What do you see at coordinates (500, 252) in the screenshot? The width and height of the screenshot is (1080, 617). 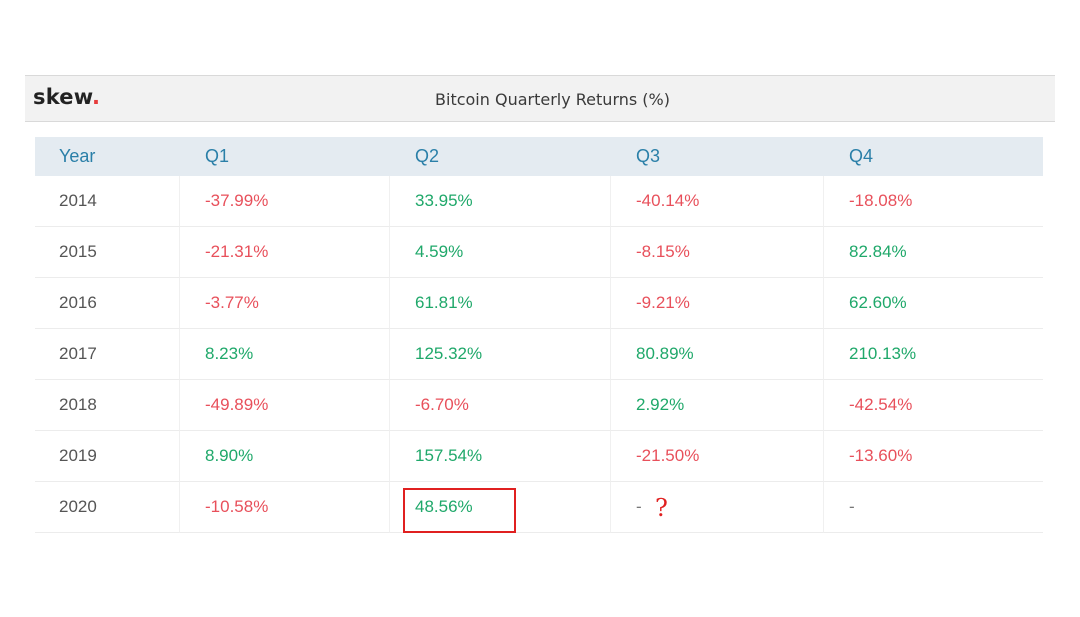 I see `return-cell-q2: 4.59%` at bounding box center [500, 252].